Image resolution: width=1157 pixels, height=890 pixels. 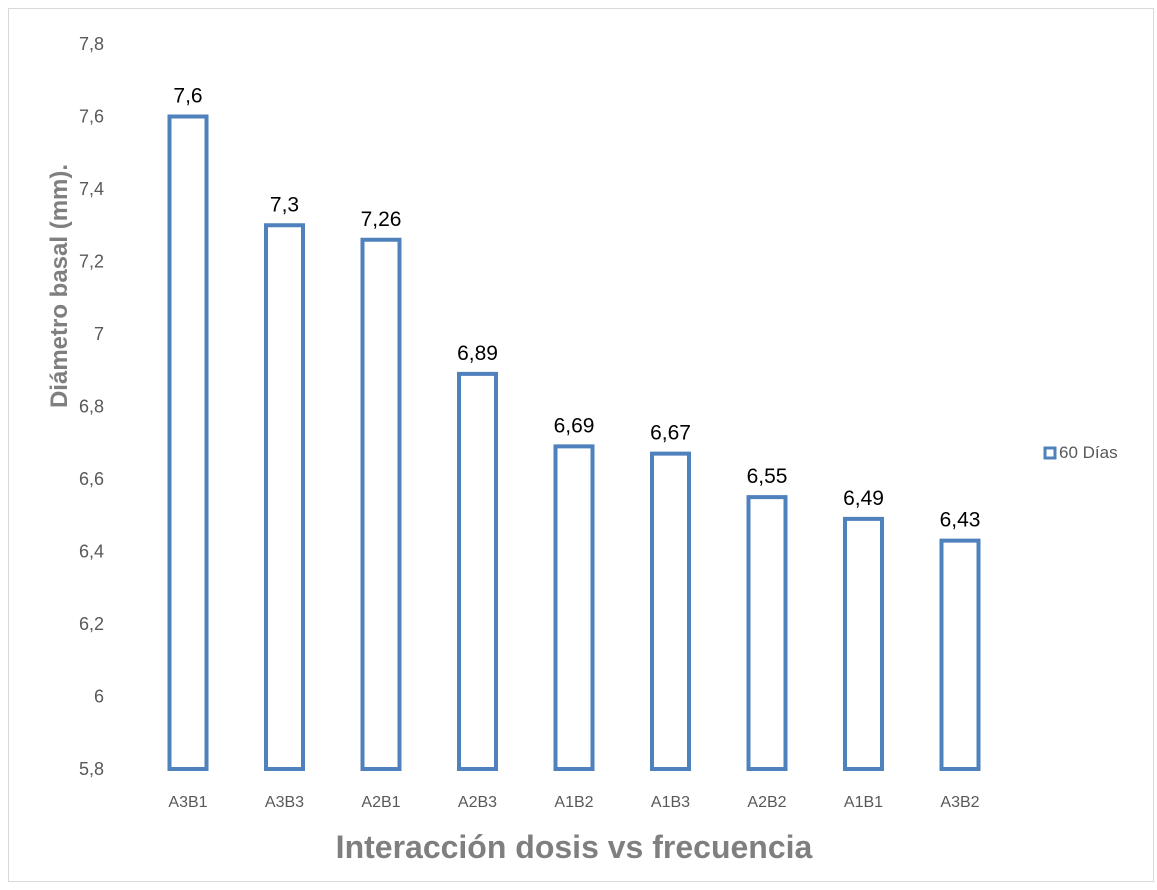 I want to click on data-label: 6,67, so click(x=670, y=433).